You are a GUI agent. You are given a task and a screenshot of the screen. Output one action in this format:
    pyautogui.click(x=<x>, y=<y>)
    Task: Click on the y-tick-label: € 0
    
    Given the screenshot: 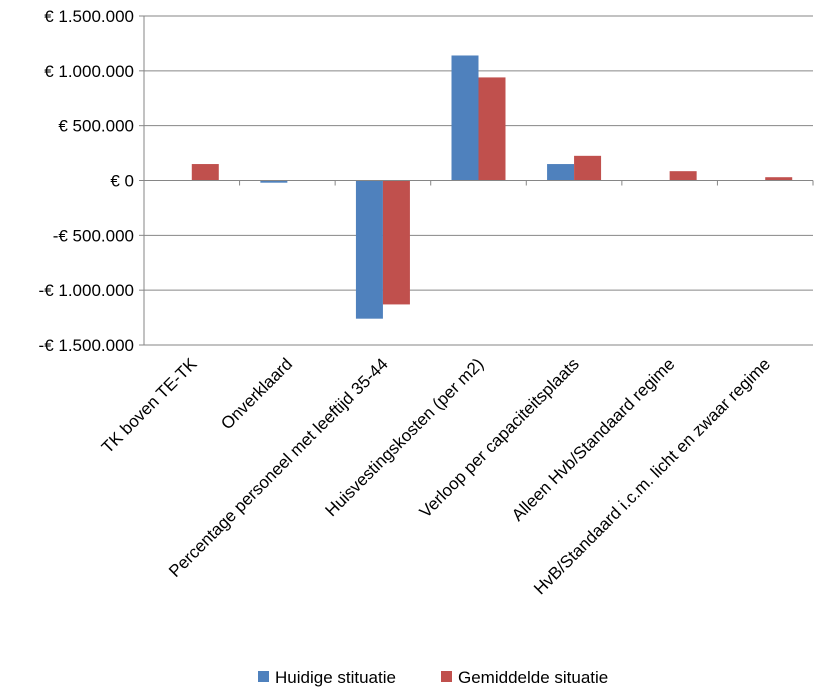 What is the action you would take?
    pyautogui.click(x=122, y=181)
    